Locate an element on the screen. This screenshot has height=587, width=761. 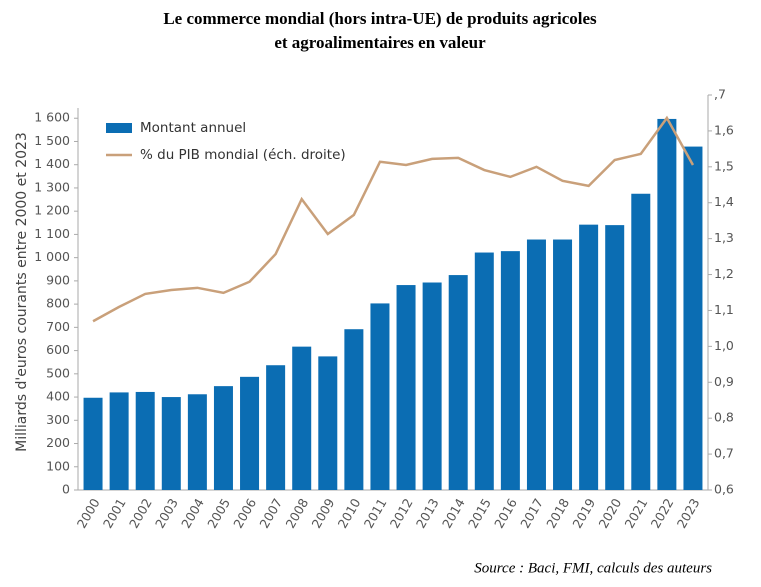
y2-tick-label: ,7 is located at coordinates (720, 94).